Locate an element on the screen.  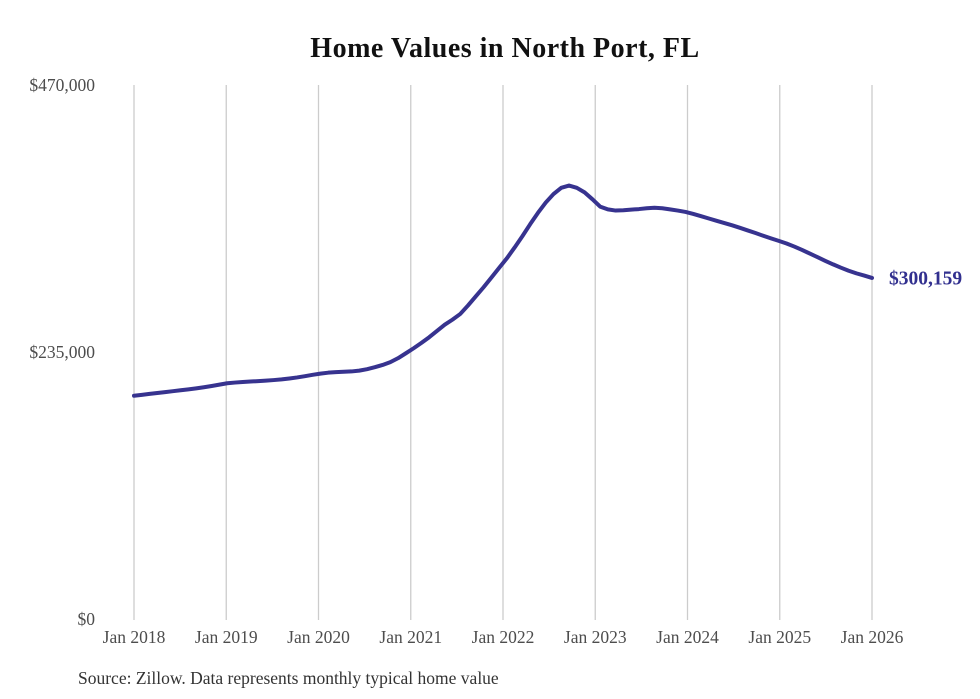
x-tick-label: Jan 2020 is located at coordinates (318, 637).